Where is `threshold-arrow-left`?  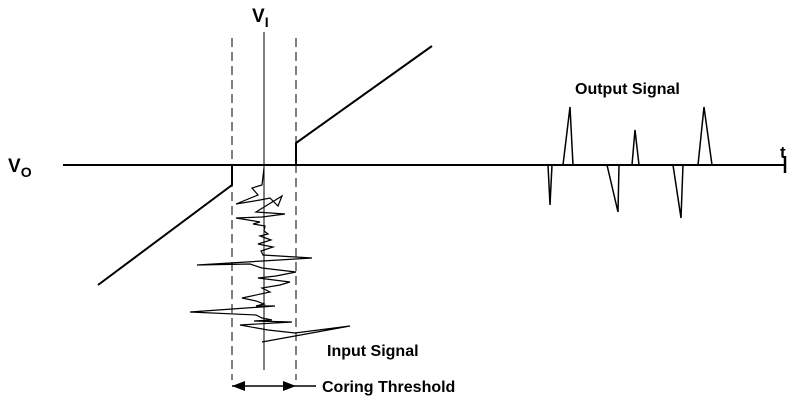 threshold-arrow-left is located at coordinates (238, 386).